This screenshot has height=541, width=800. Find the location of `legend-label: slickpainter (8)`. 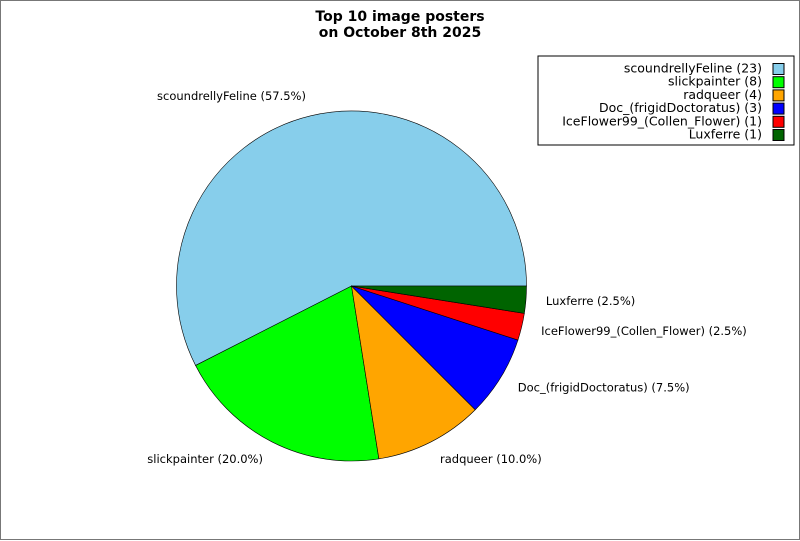

legend-label: slickpainter (8) is located at coordinates (715, 81).